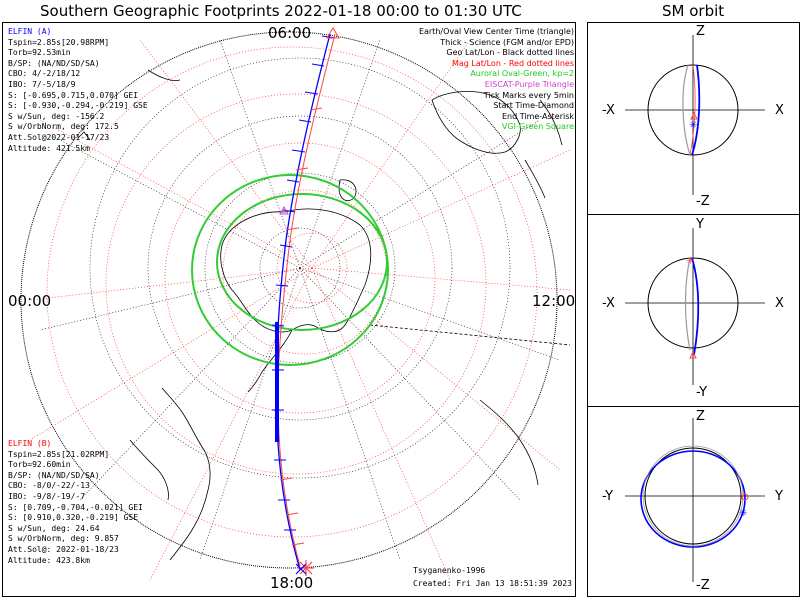 The height and width of the screenshot is (600, 800). What do you see at coordinates (59, 137) in the screenshot?
I see `elfin-a-line: Att.Sol@2022-01-17/23` at bounding box center [59, 137].